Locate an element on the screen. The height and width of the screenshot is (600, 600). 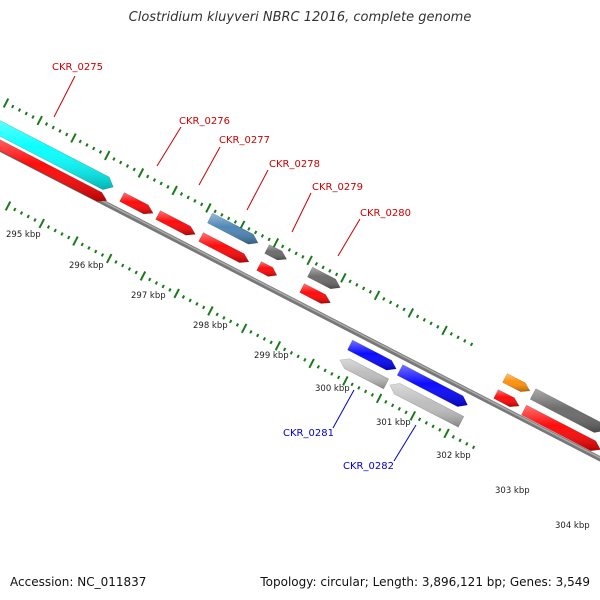
gene-ckr-0277-arrow is located at coordinates (233, 228).